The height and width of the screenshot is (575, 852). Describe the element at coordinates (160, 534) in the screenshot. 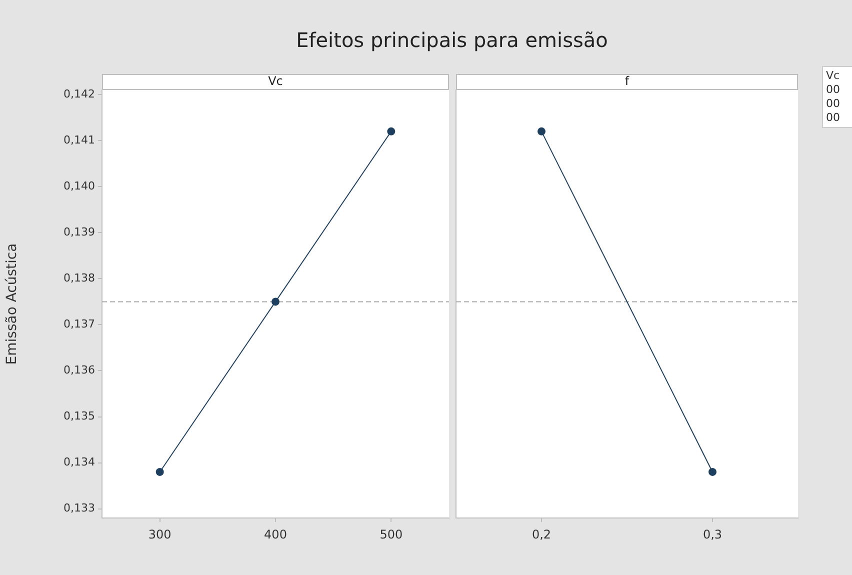

I see `x-tick-label: 300` at that location.